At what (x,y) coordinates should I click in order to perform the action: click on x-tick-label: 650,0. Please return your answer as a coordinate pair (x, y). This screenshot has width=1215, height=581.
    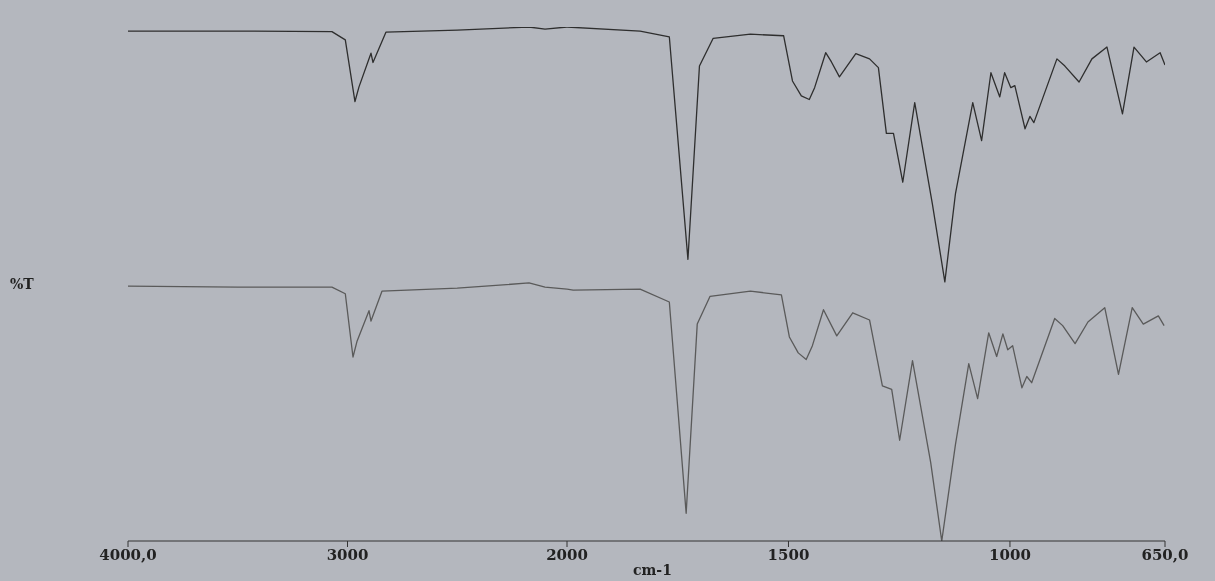
    Looking at the image, I should click on (1165, 554).